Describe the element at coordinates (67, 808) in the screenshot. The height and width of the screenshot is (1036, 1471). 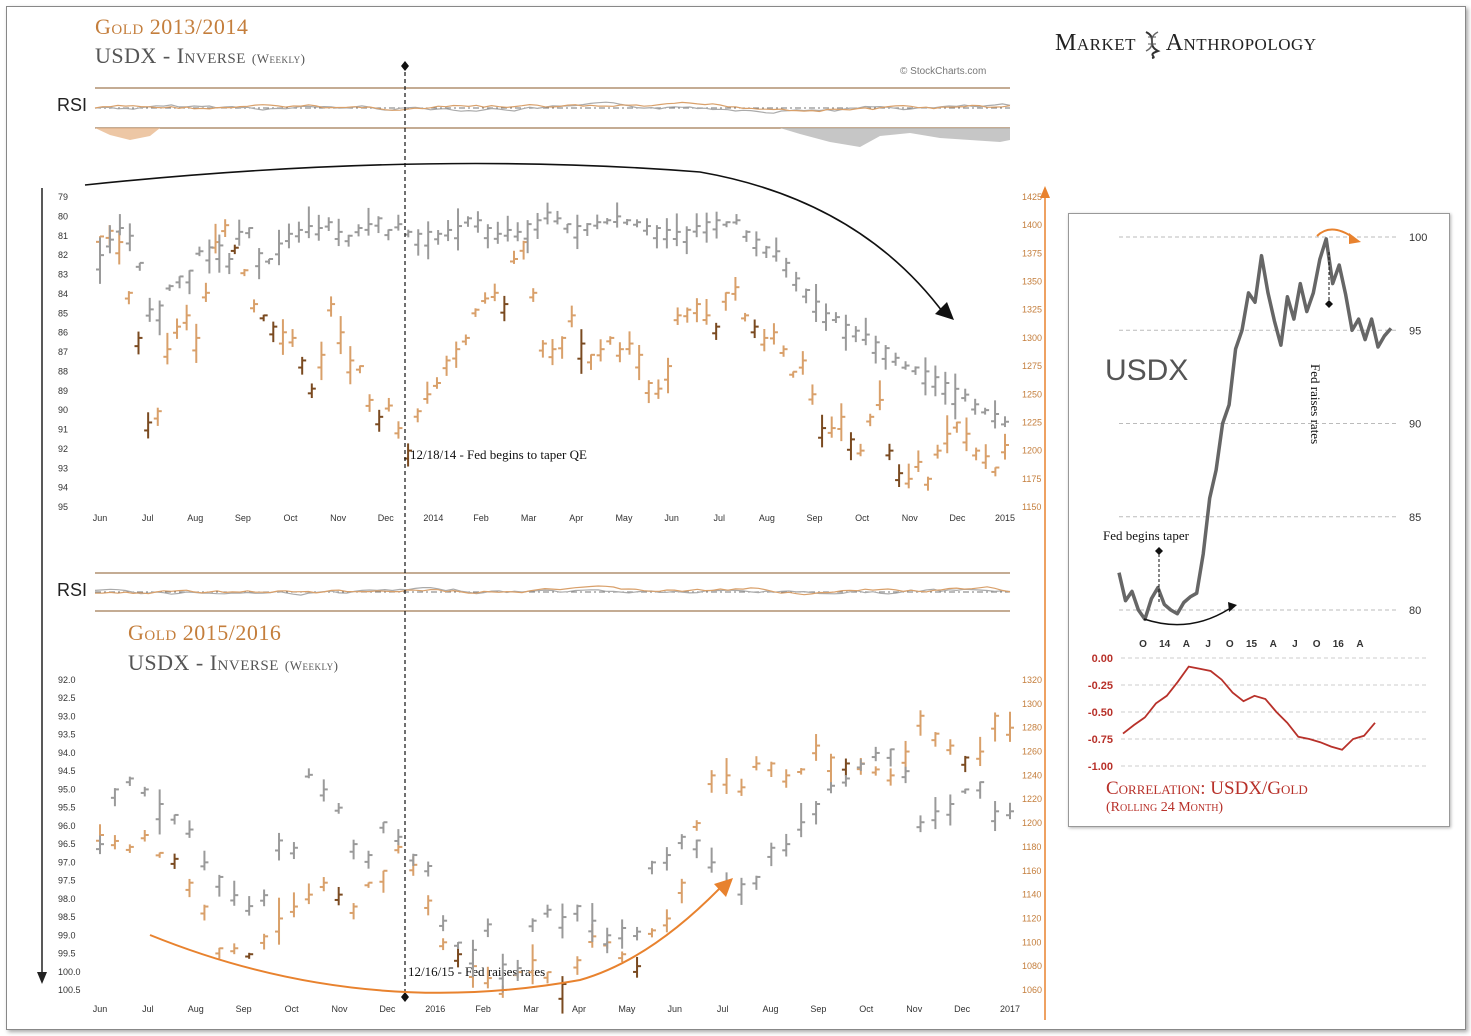
I see `y-left-tick: 95.5` at that location.